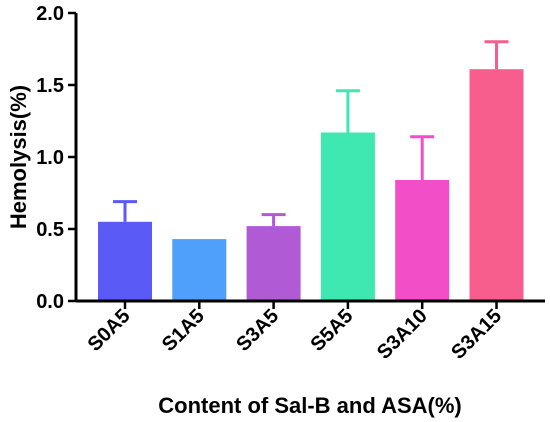 The height and width of the screenshot is (422, 550). I want to click on x-tick-label: S3A10, so click(402, 334).